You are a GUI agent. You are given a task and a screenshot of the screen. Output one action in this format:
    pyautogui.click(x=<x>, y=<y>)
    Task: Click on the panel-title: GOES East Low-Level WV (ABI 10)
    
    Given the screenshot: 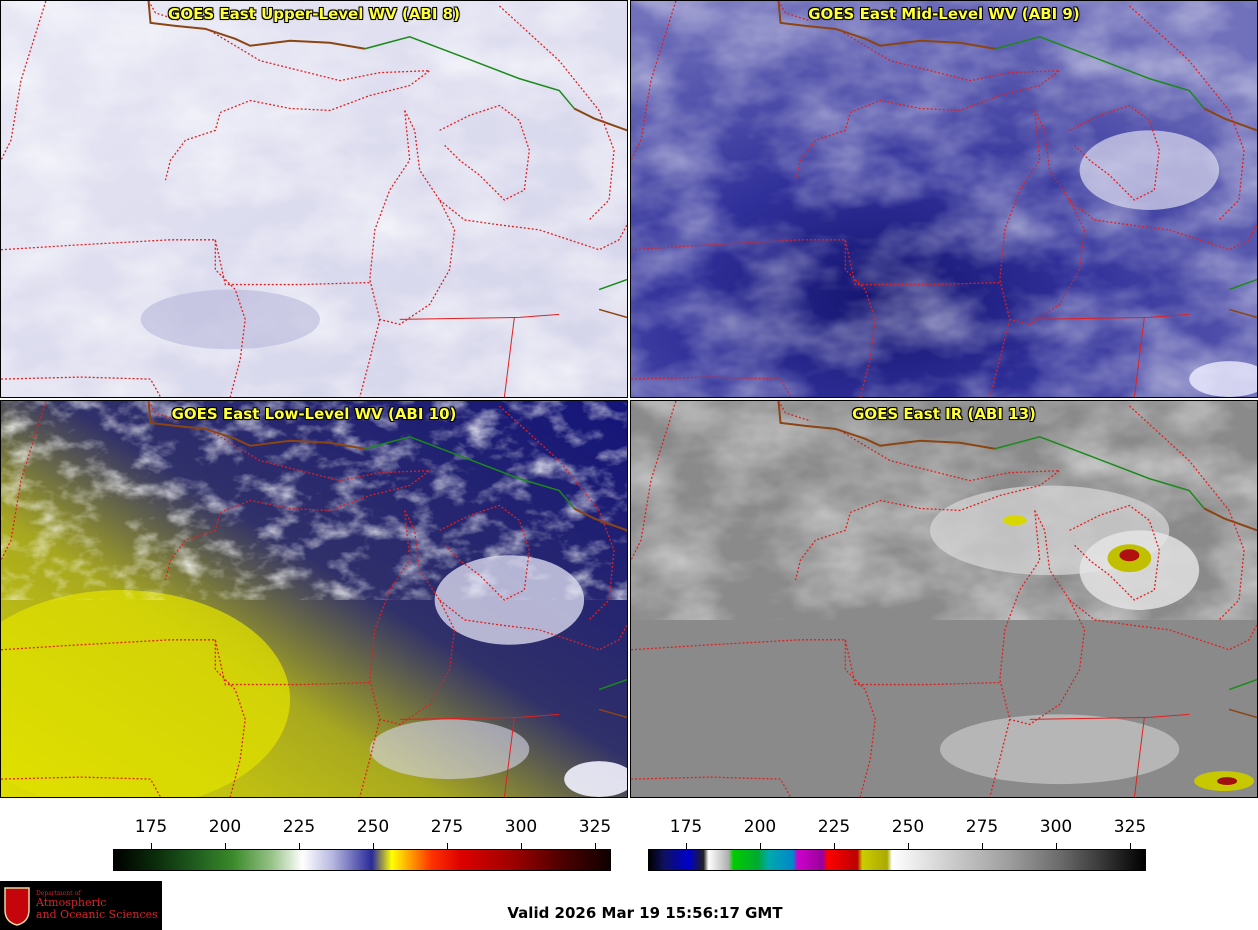 What is the action you would take?
    pyautogui.click(x=314, y=414)
    